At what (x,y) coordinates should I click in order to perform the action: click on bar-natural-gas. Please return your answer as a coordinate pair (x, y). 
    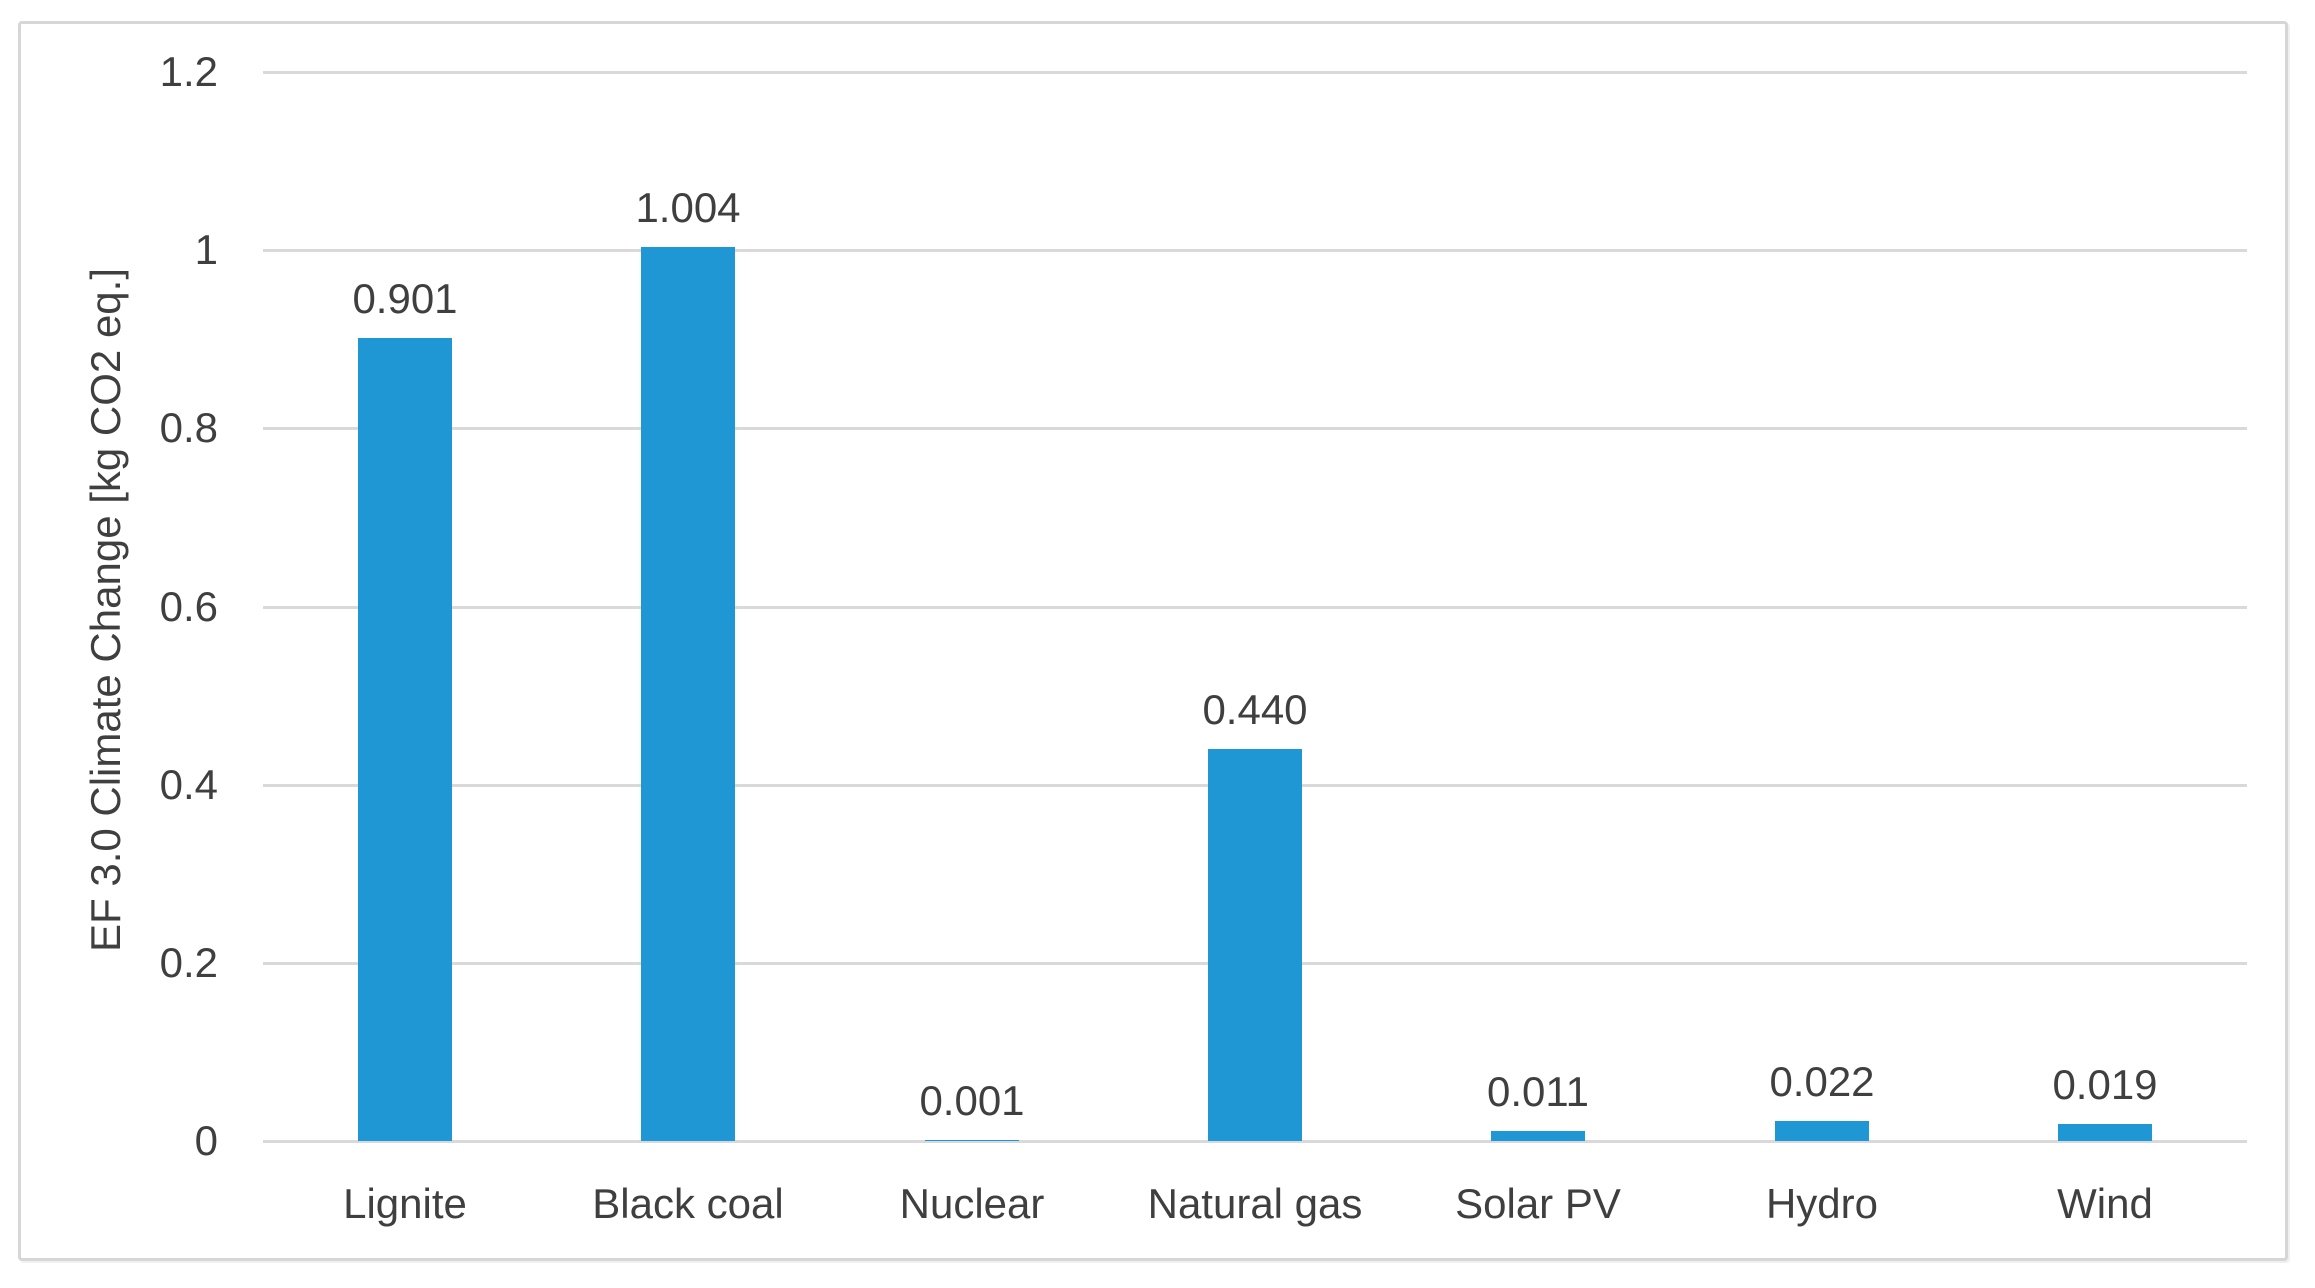
    Looking at the image, I should click on (1255, 945).